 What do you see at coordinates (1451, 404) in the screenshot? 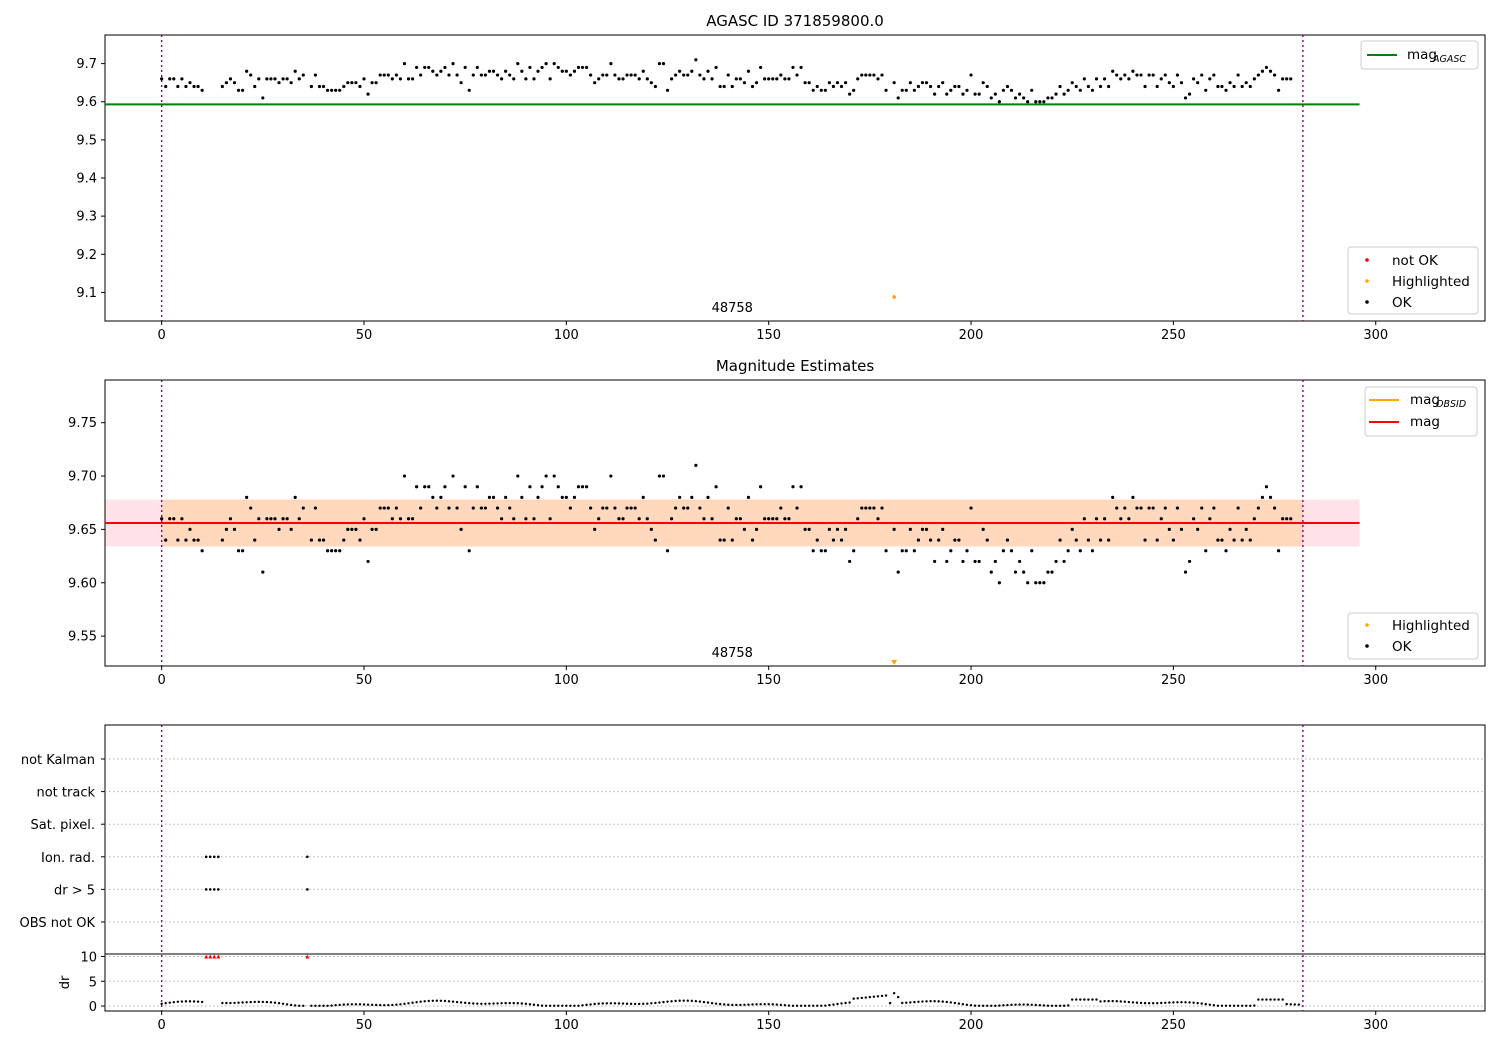
I see `legend-sub: OBSID` at bounding box center [1451, 404].